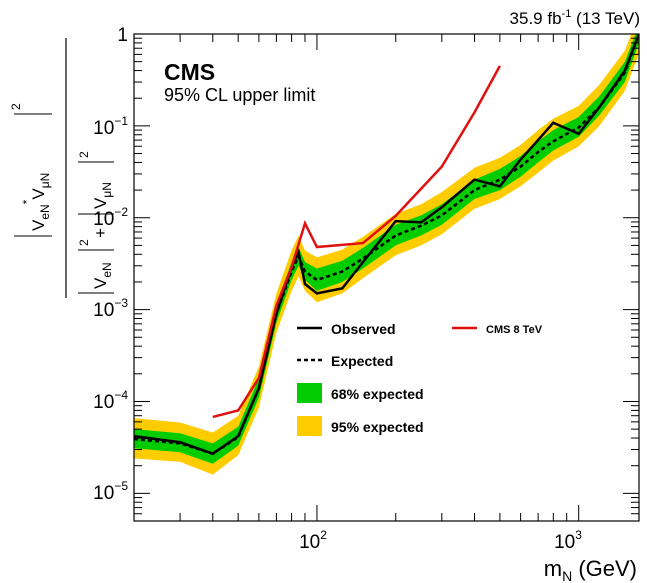 This screenshot has width=647, height=583. I want to click on legend-observed-label: Observed, so click(363, 329).